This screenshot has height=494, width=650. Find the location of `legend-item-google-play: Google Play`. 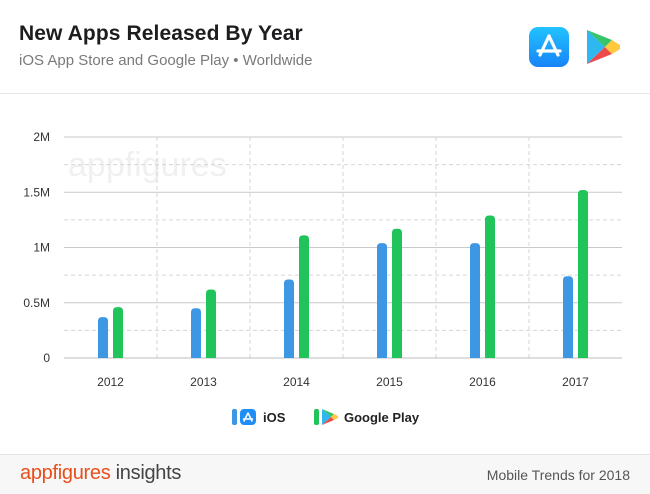

legend-item-google-play: Google Play is located at coordinates (367, 417).